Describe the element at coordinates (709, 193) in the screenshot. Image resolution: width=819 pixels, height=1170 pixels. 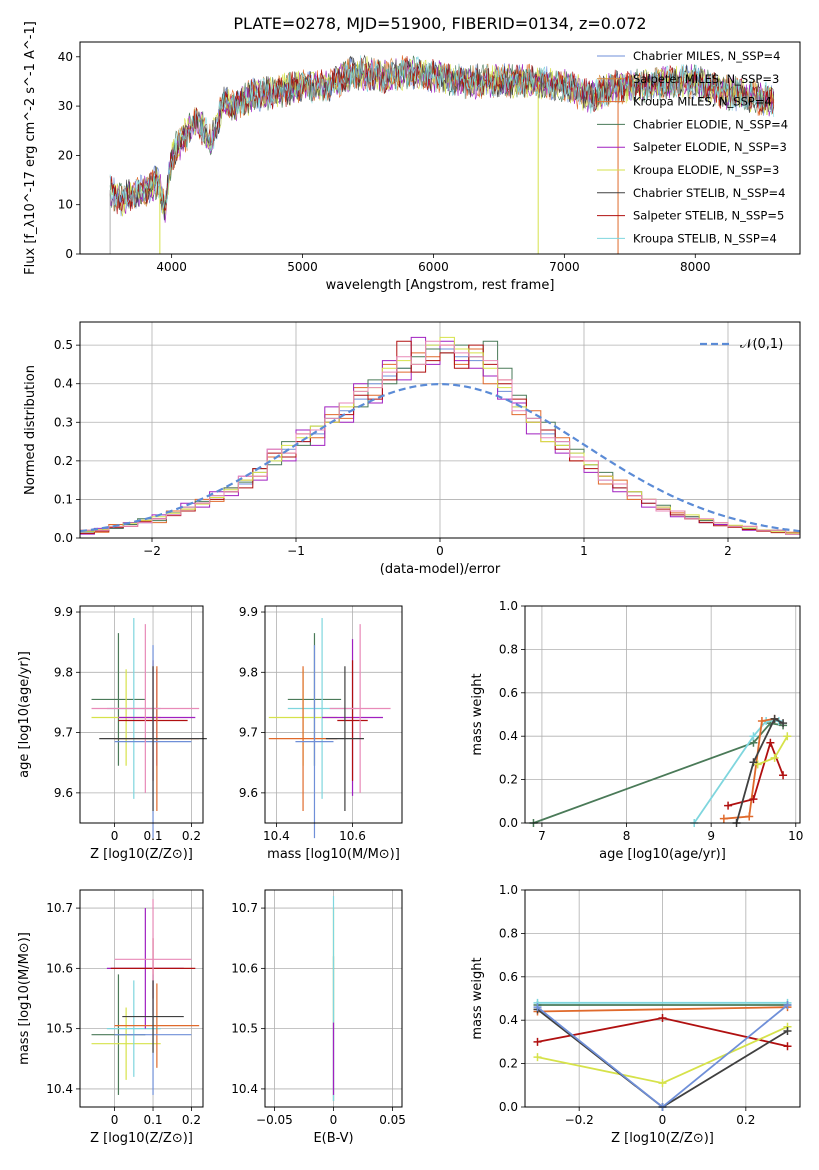
I see `legend-entry-label: Chabrier STELIB, N_SSP=4` at that location.